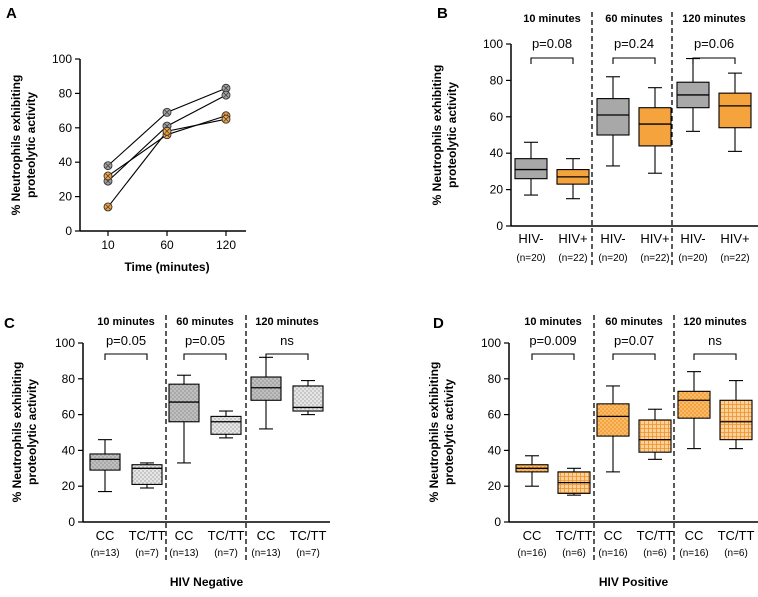 The image size is (758, 597). What do you see at coordinates (449, 432) in the screenshot?
I see `panel-d-ylabel-line2: proteolytic activity` at bounding box center [449, 432].